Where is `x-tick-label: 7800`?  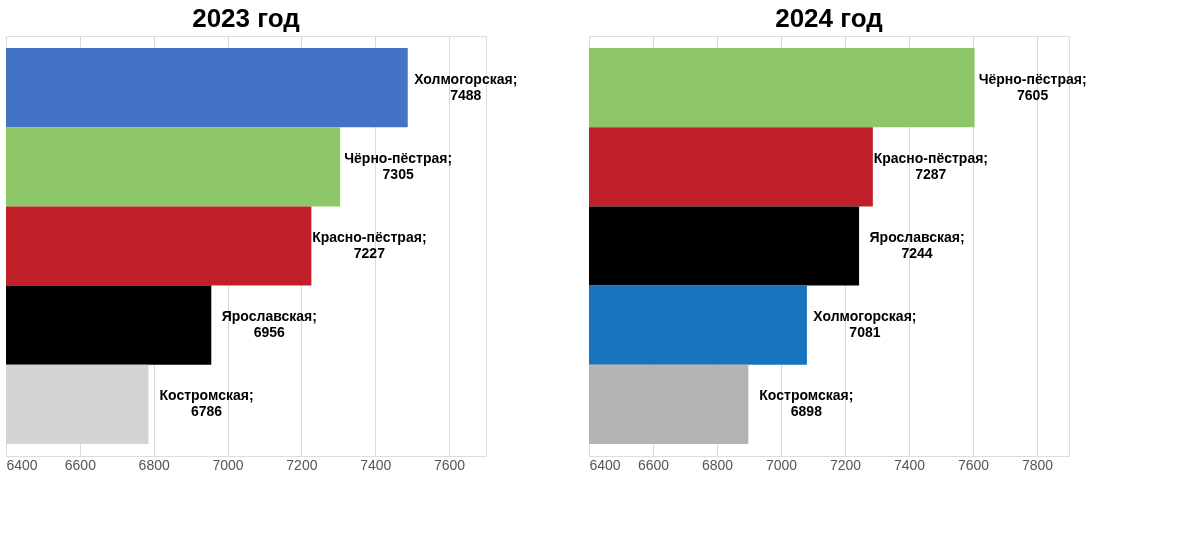
x-tick-label: 7800 is located at coordinates (1037, 464).